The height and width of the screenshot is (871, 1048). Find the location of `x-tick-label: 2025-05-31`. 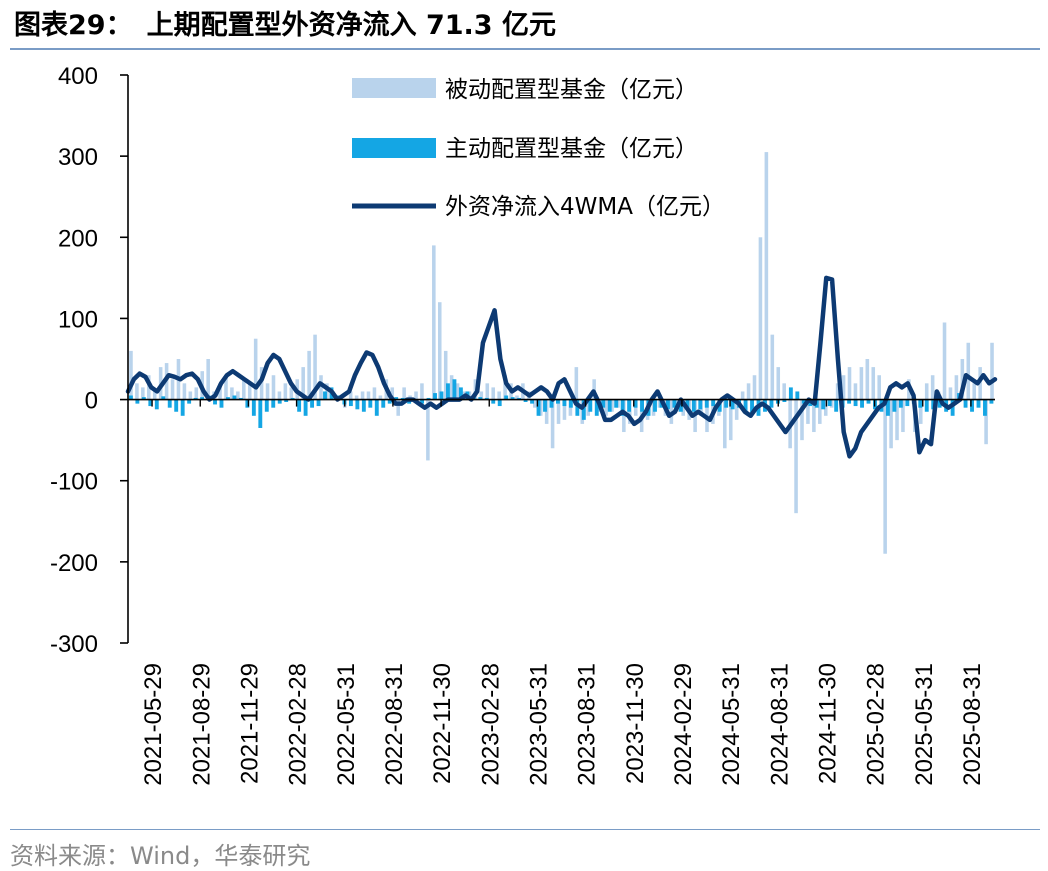

x-tick-label: 2025-05-31 is located at coordinates (924, 724).